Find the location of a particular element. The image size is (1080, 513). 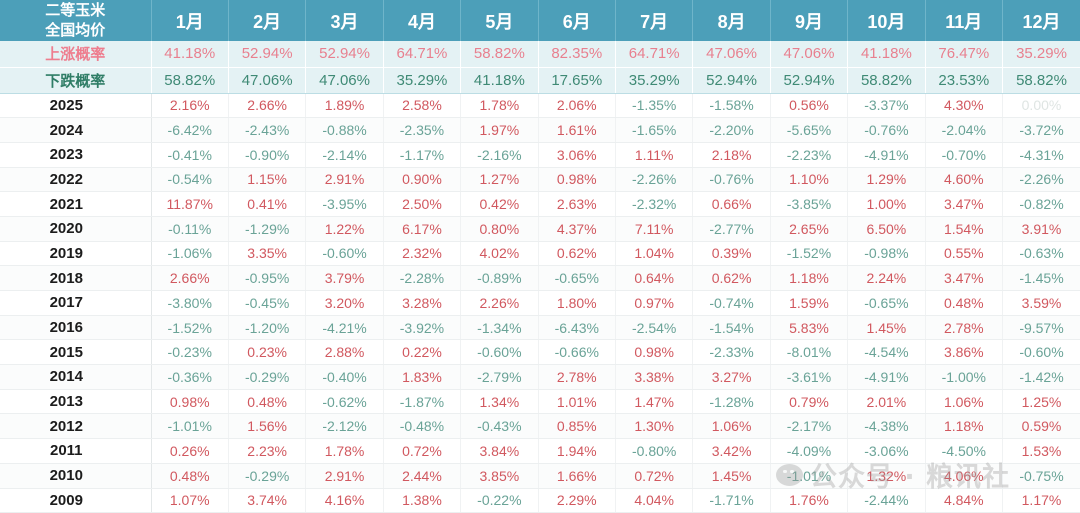

table-header: 二等玉米 全国均价 1月 2月 3月 4月 5月 6月 7月 8月 9月 10月 11月 12月 is located at coordinates (540, 20).